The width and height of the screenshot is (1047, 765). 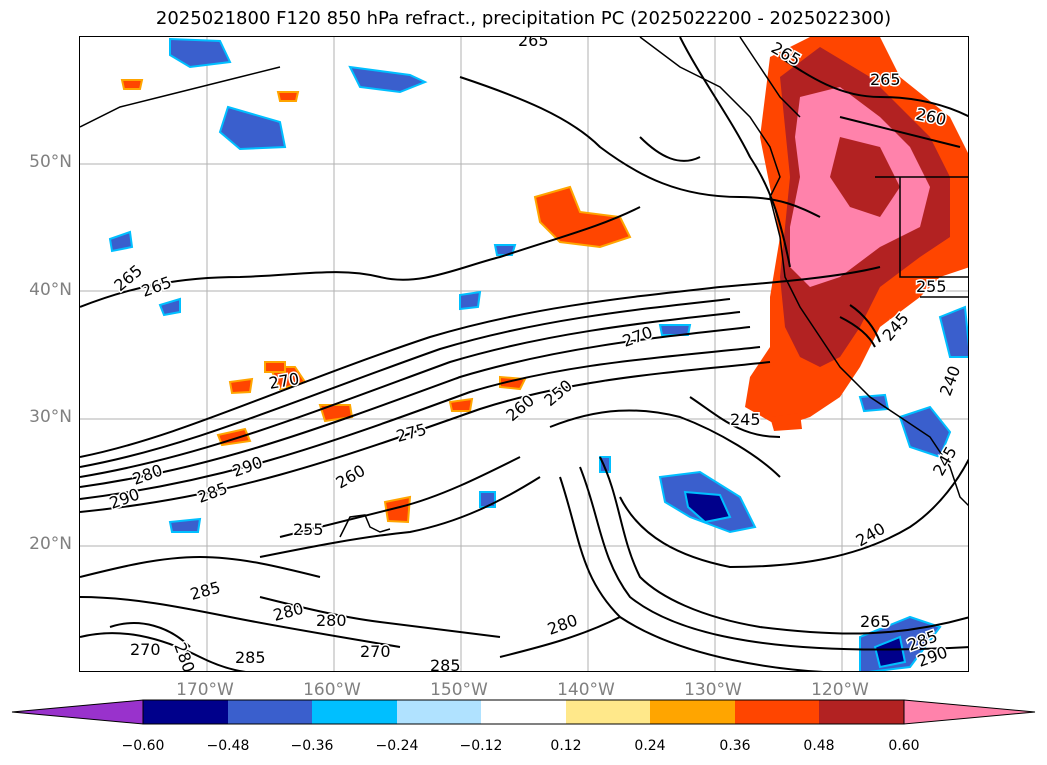 What do you see at coordinates (566, 746) in the screenshot?
I see `colorbar-tick-label: 0.12` at bounding box center [566, 746].